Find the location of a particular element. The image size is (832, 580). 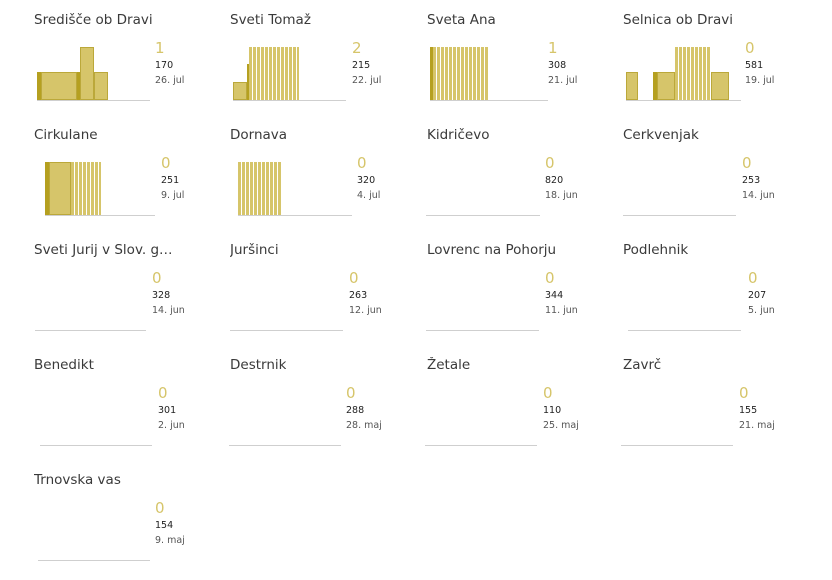

last-date: 4. jul is located at coordinates (369, 195).